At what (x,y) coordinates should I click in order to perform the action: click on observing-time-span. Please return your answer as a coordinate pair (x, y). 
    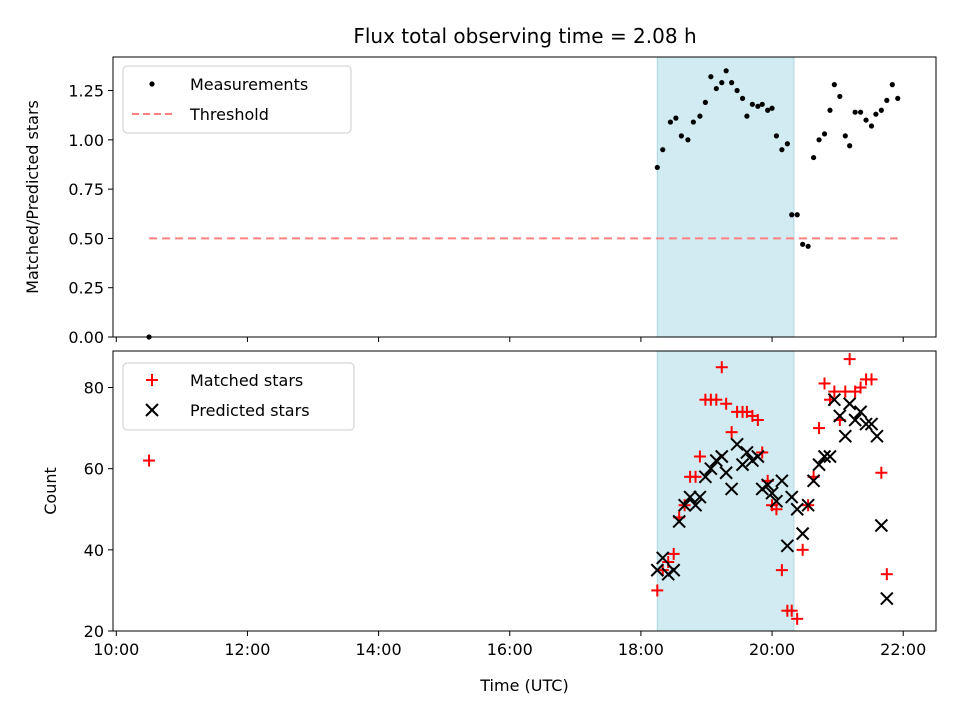
    Looking at the image, I should click on (725, 197).